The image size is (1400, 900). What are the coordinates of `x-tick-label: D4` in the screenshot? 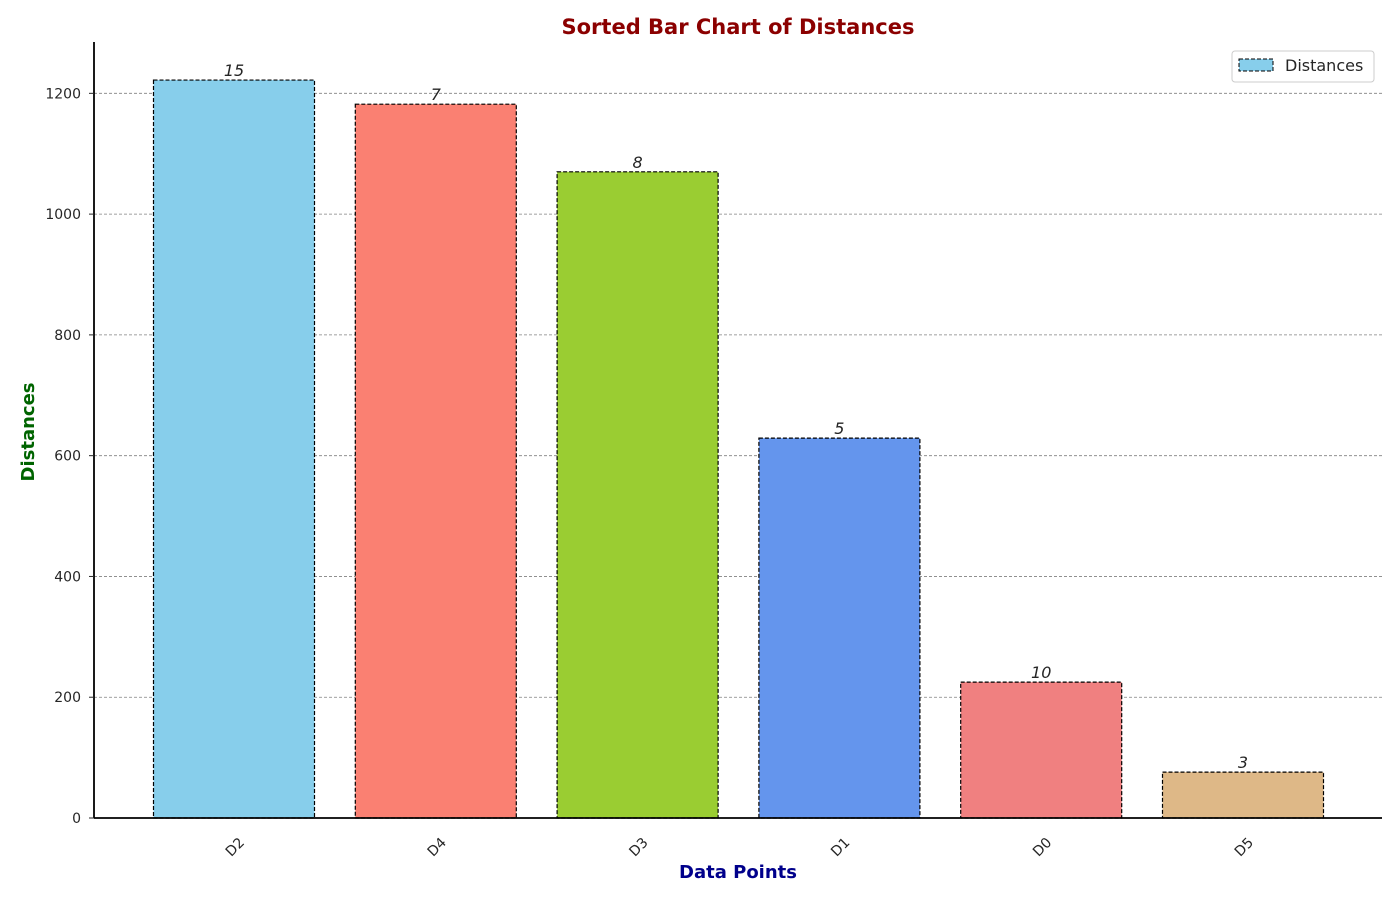 It's located at (437, 847).